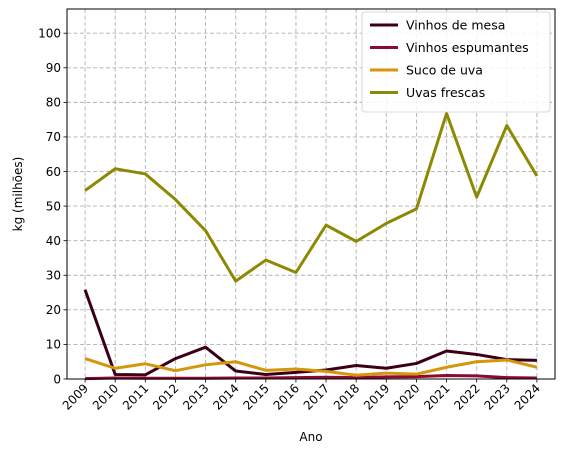 This screenshot has height=453, width=571. I want to click on y-tick-label: 90, so click(53, 68).